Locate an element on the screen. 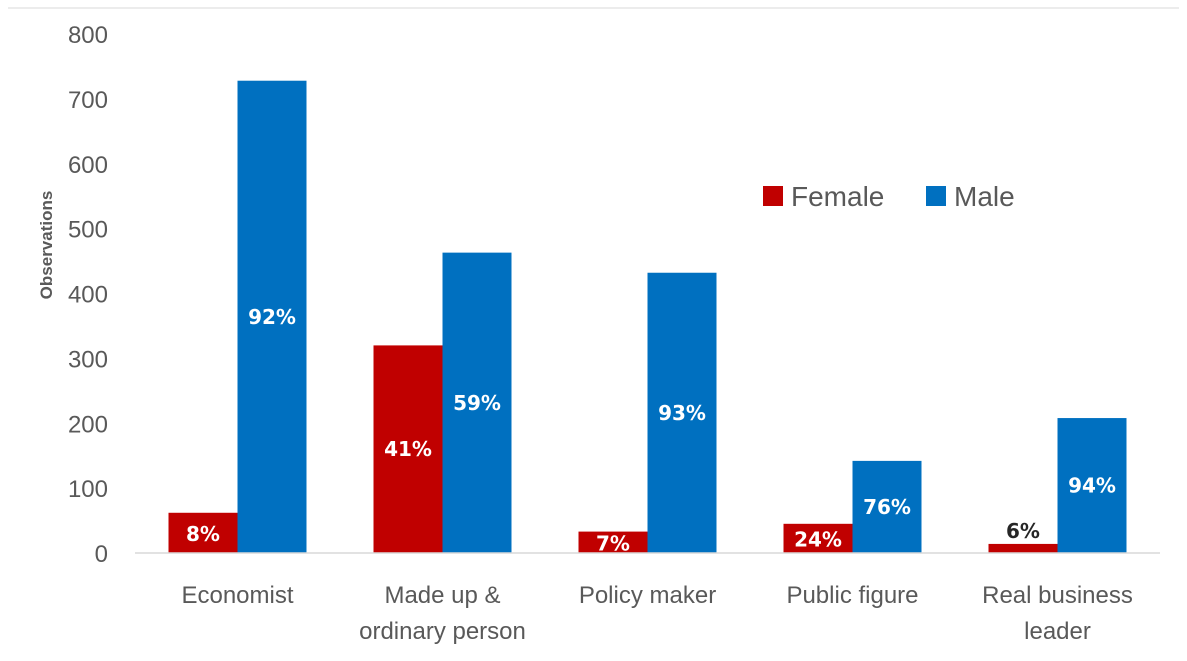  x-category-label: Public figure is located at coordinates (852, 595).